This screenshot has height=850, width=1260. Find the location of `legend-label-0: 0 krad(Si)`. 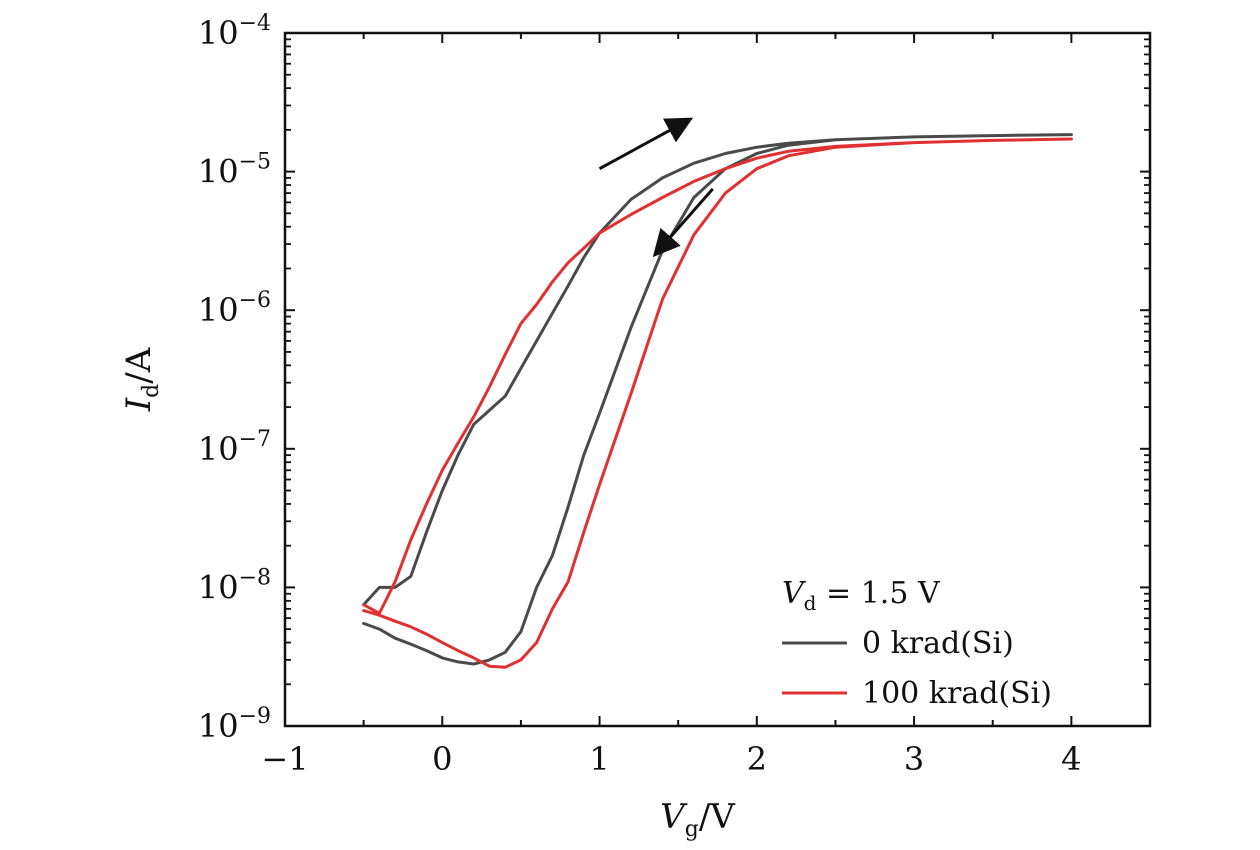

legend-label-0: 0 krad(Si) is located at coordinates (938, 643).